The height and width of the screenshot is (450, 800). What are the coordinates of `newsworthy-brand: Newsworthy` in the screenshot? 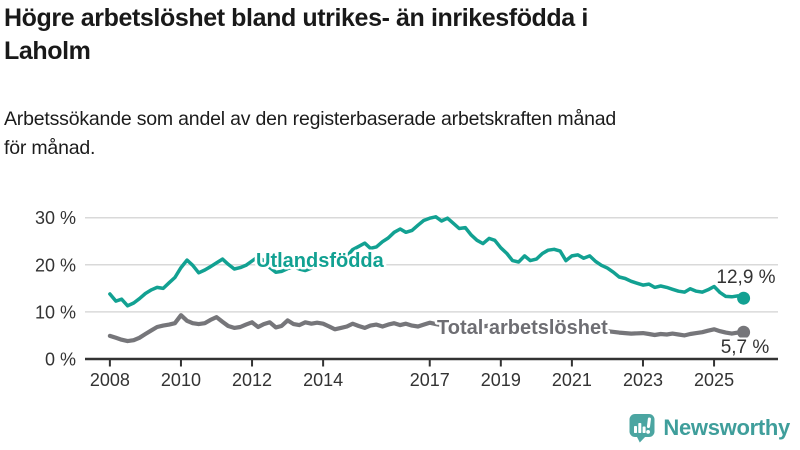 It's located at (709, 428).